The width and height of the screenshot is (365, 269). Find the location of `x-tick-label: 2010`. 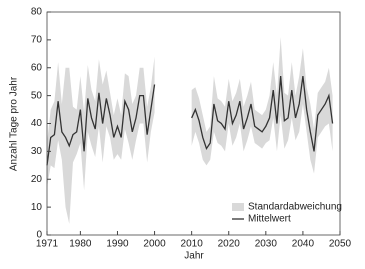

x-tick-label: 2010 is located at coordinates (192, 244).